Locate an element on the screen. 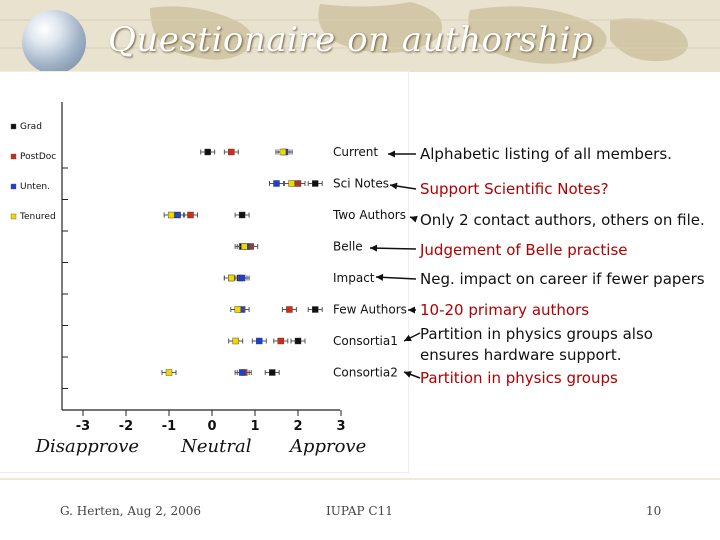 This screenshot has width=720, height=540. x-tick-label: 3 is located at coordinates (340, 426).